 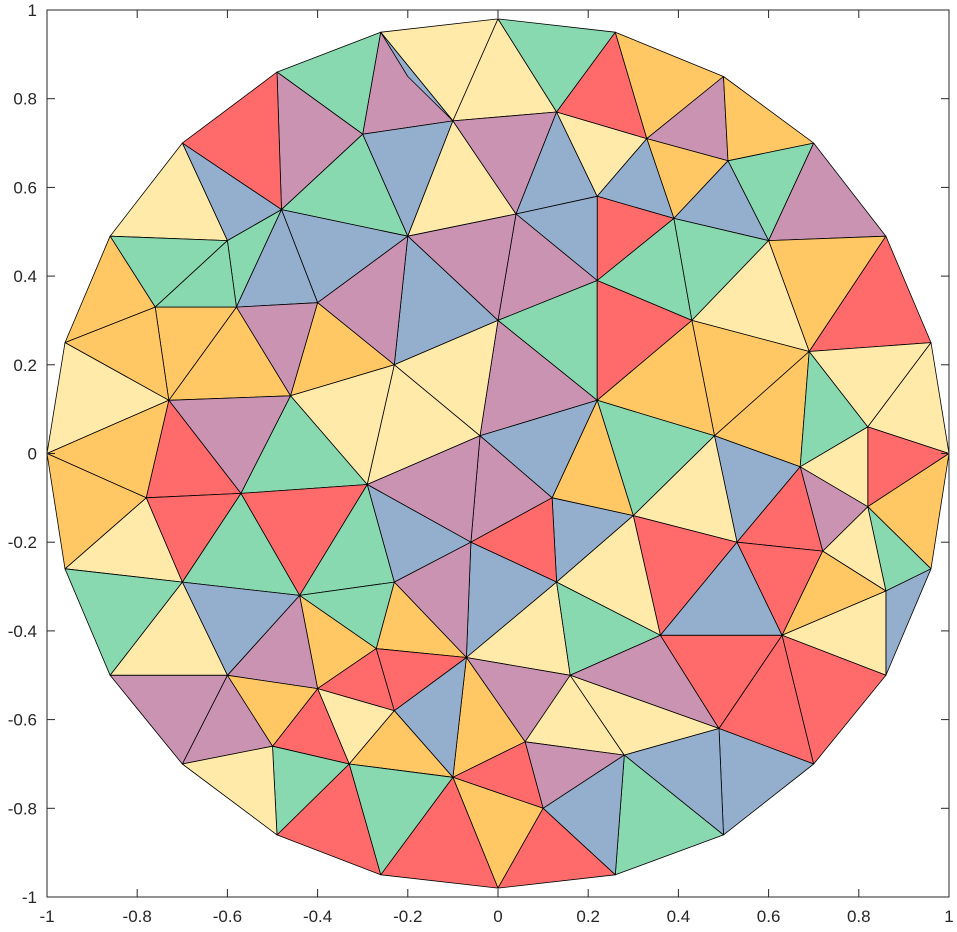 I want to click on y-tick-label: -0.4, so click(x=22, y=631).